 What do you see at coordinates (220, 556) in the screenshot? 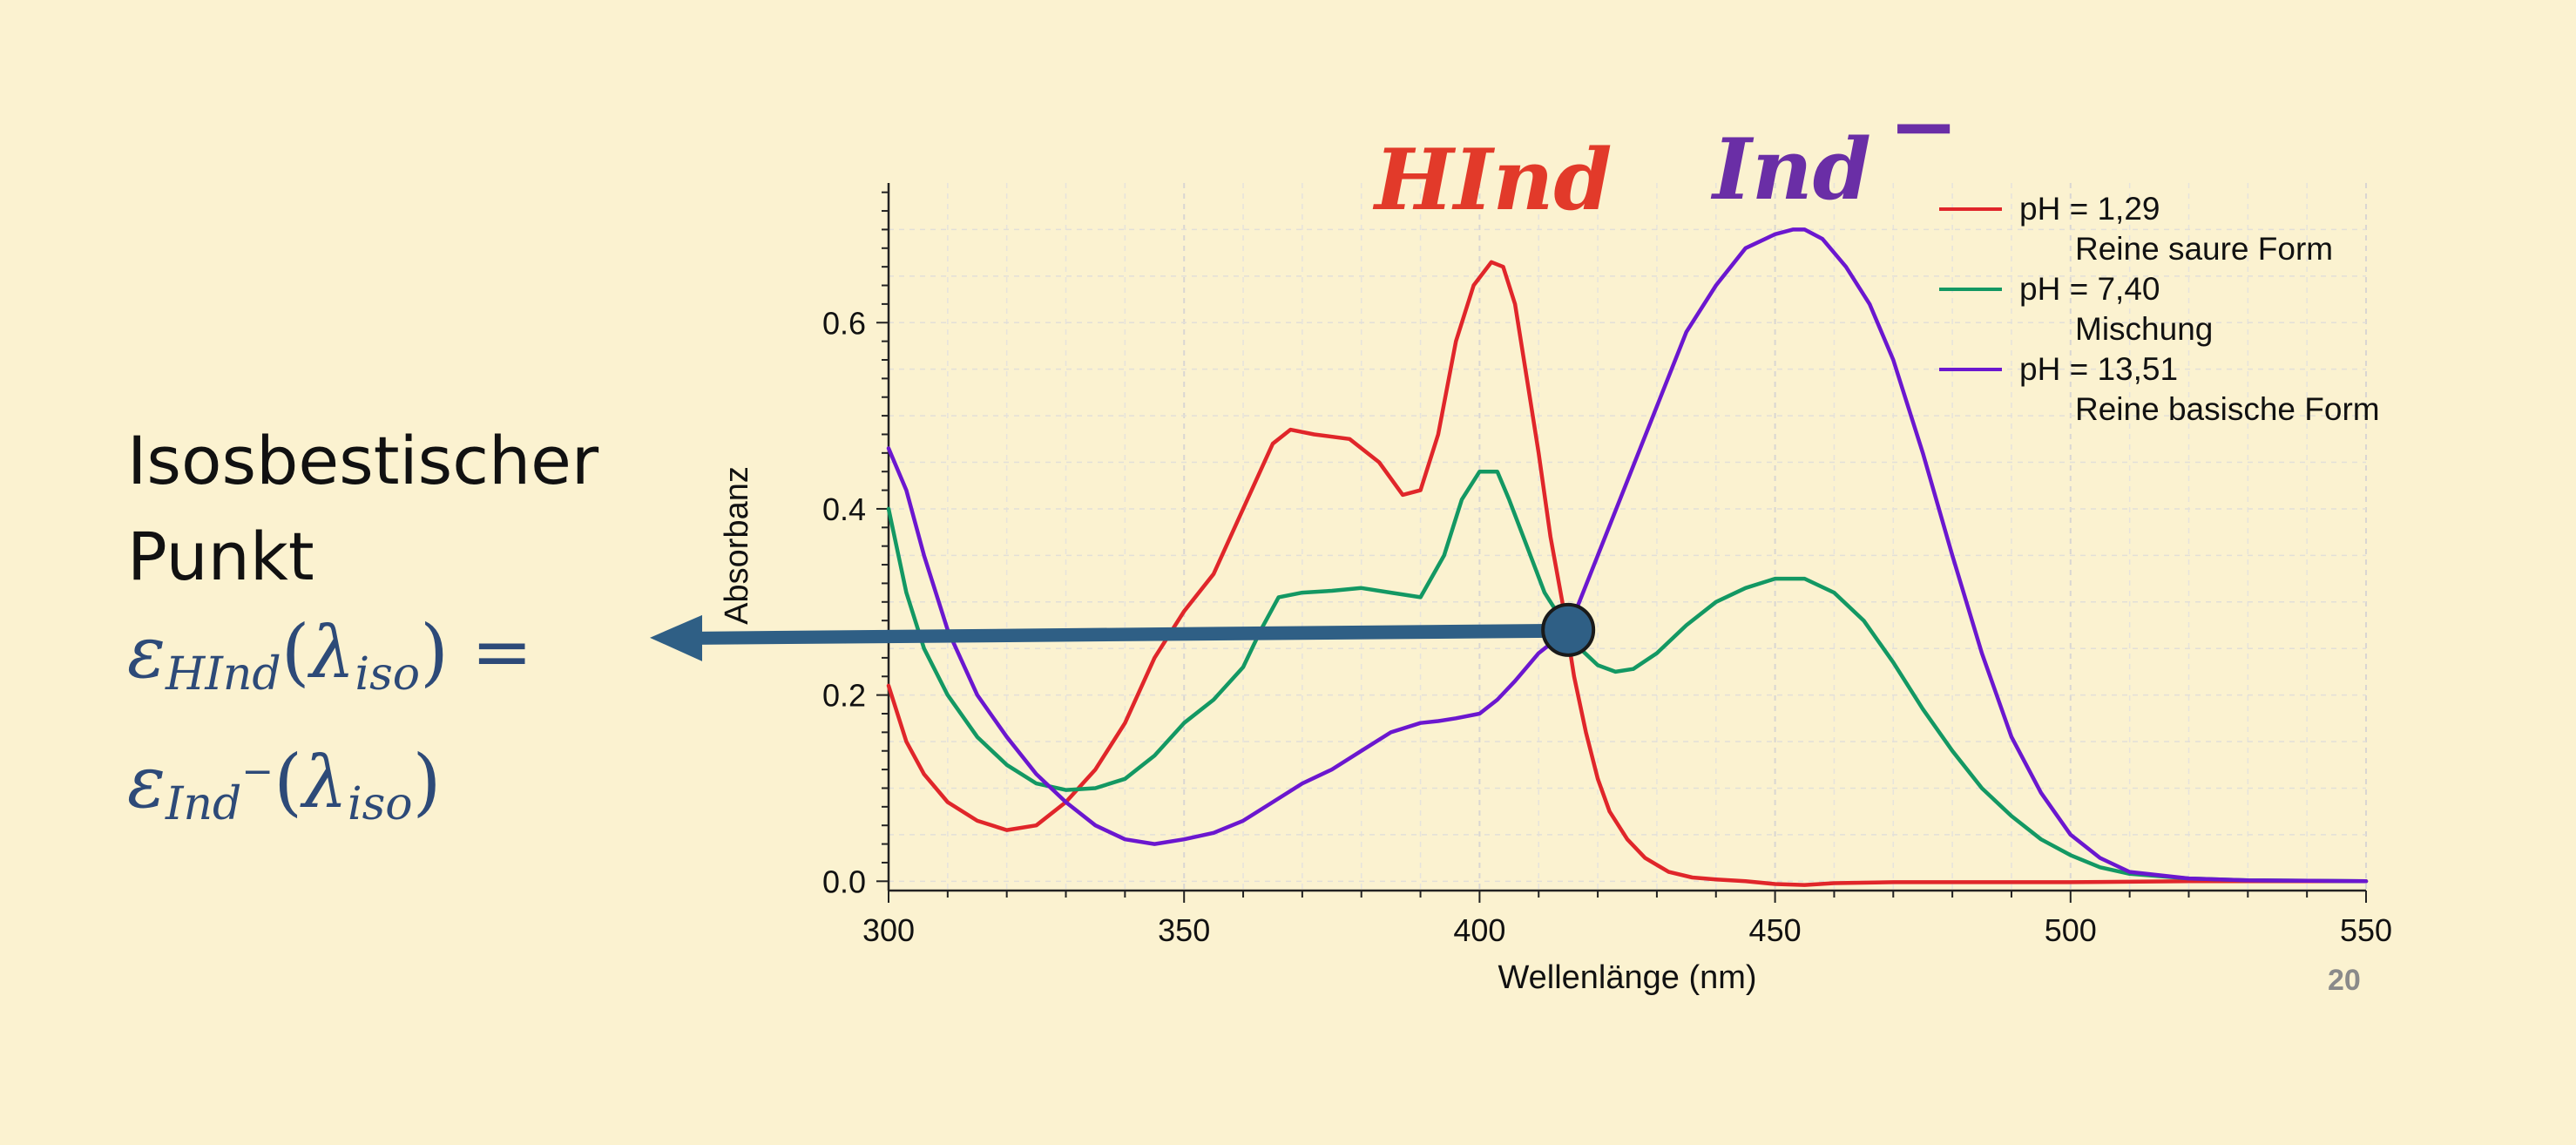
I see `heading-line2: Punkt` at bounding box center [220, 556].